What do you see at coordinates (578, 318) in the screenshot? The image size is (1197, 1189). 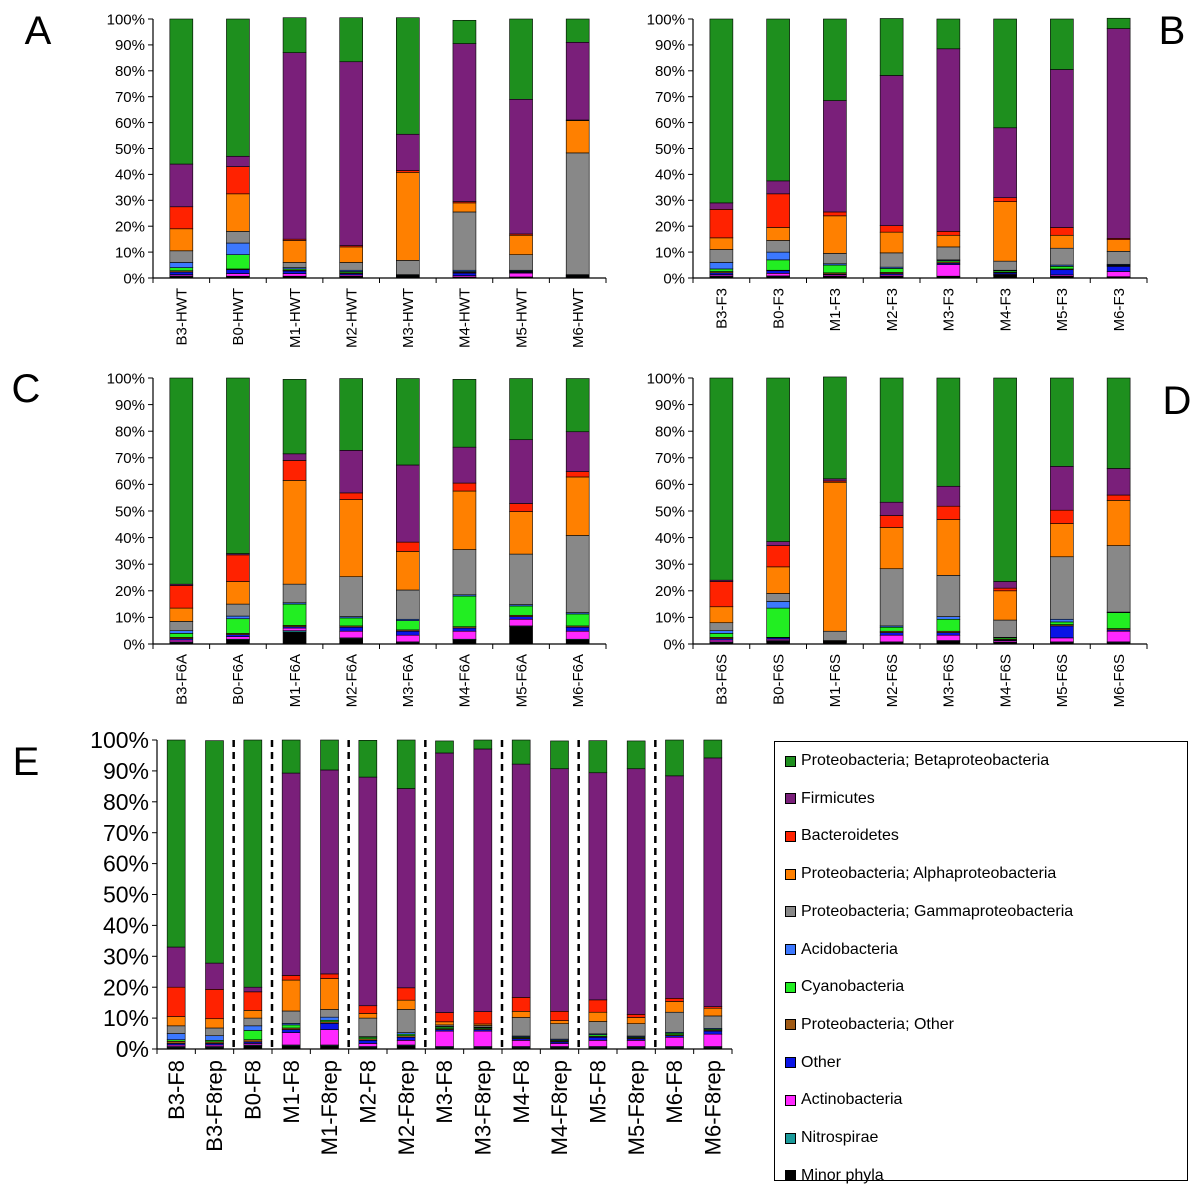 I see `category-label: M6-HWT` at bounding box center [578, 318].